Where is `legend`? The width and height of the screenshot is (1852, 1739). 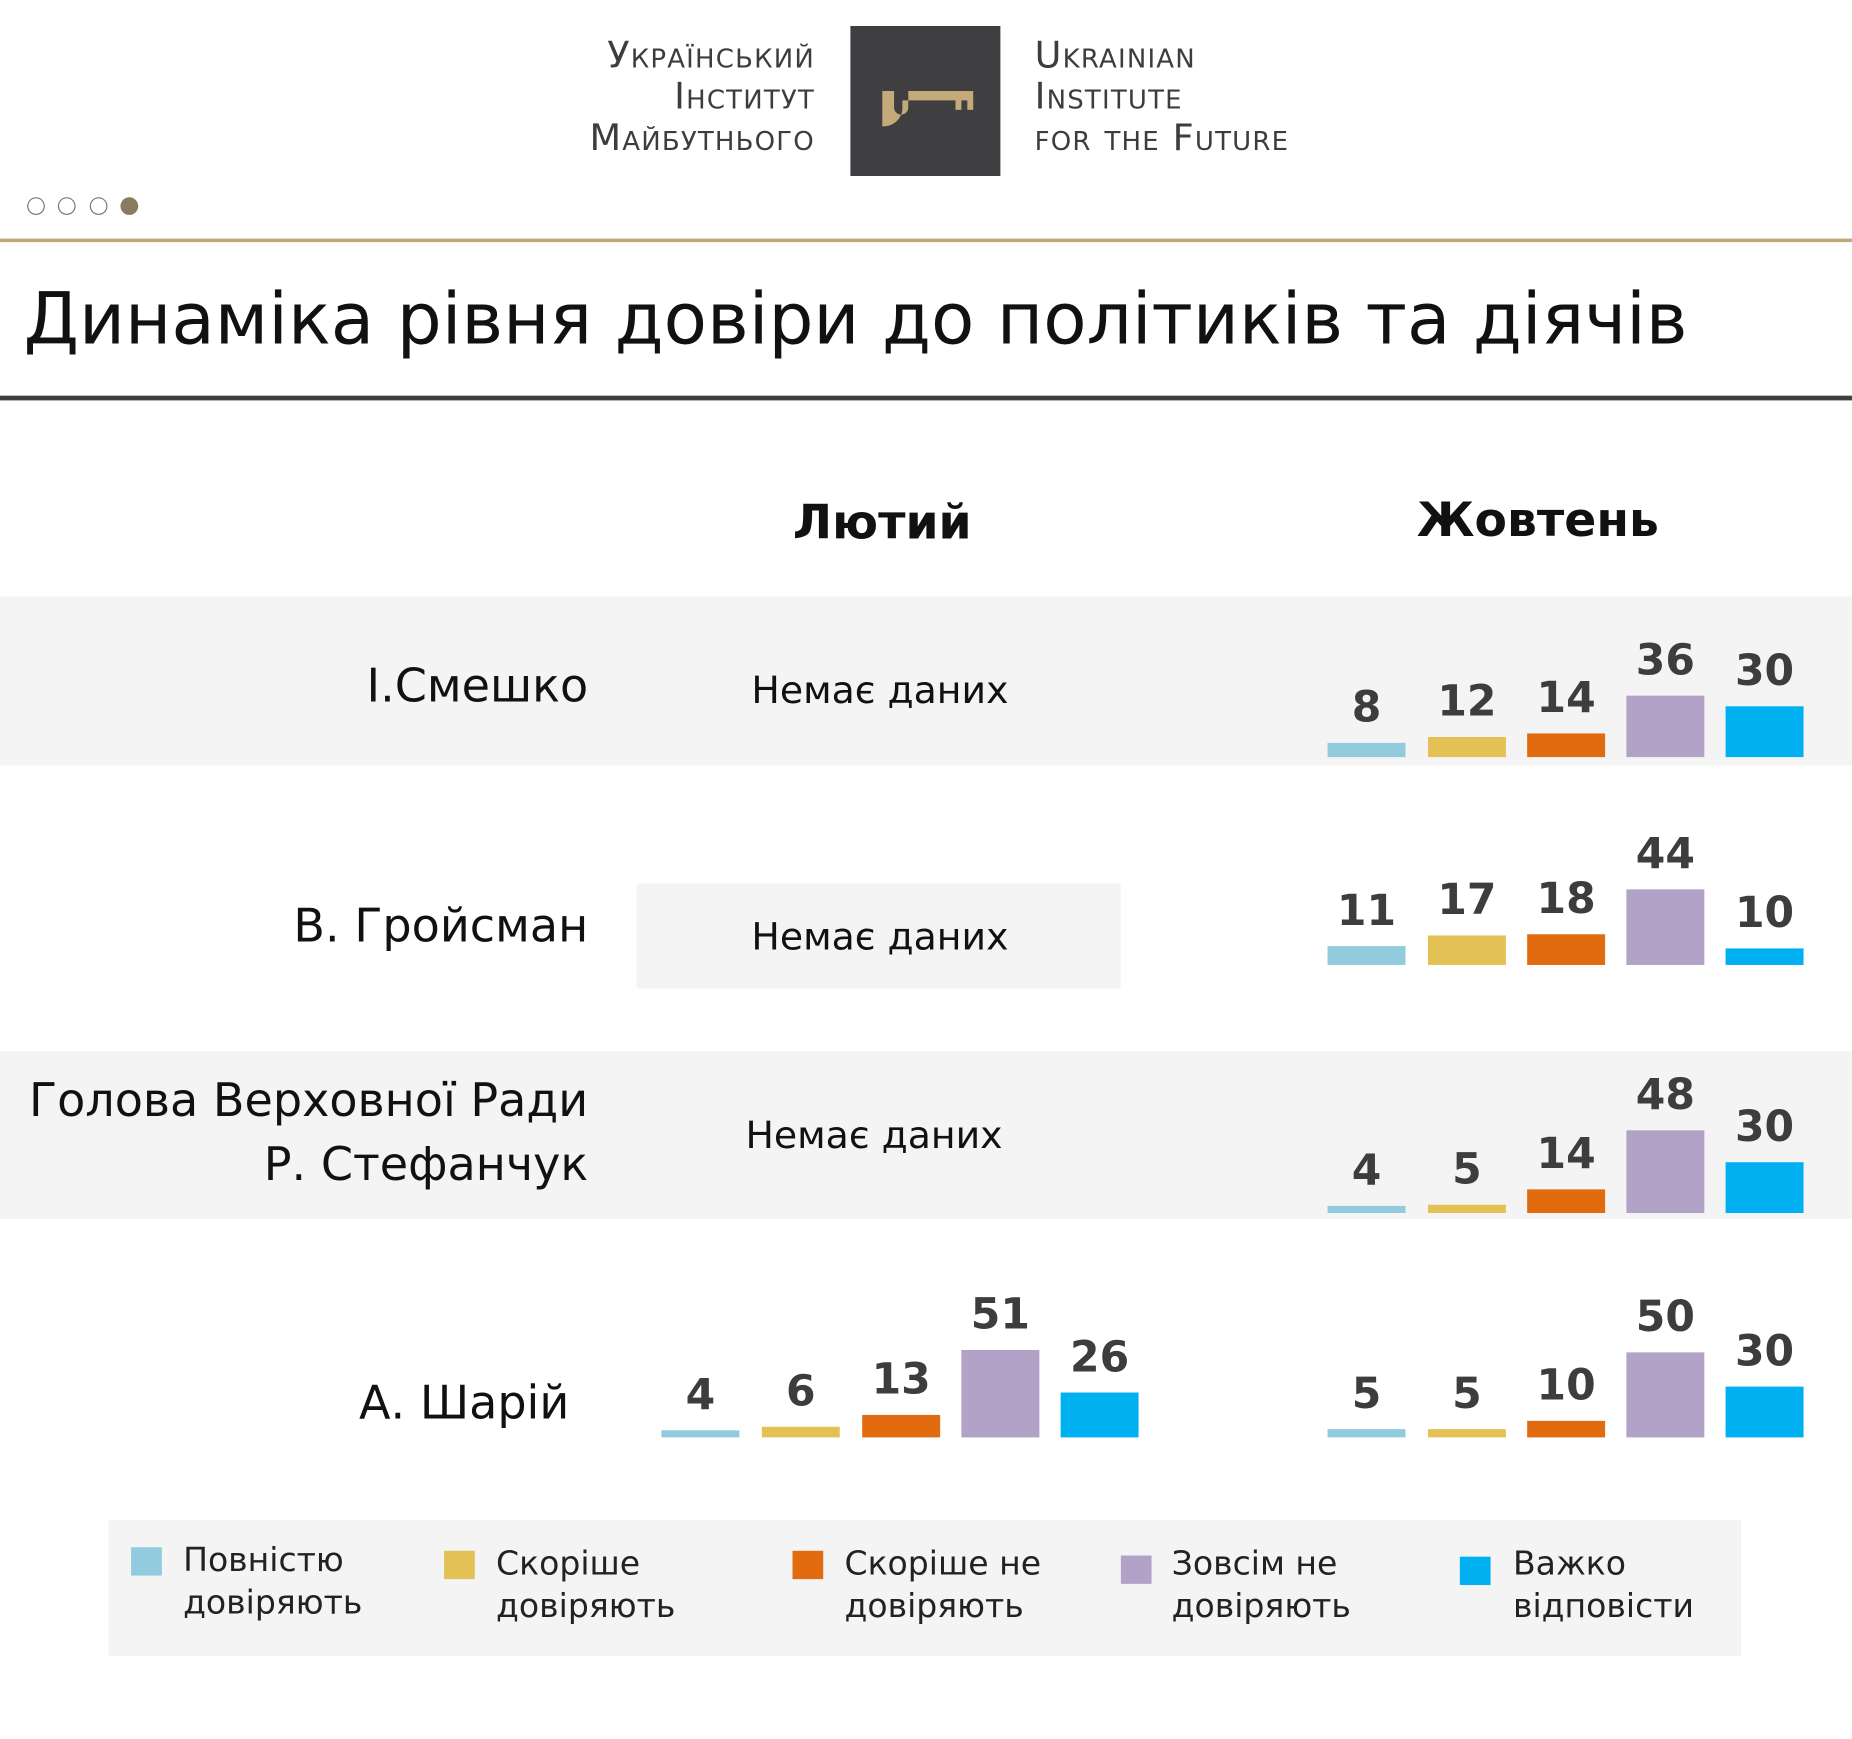
legend is located at coordinates (924, 1588).